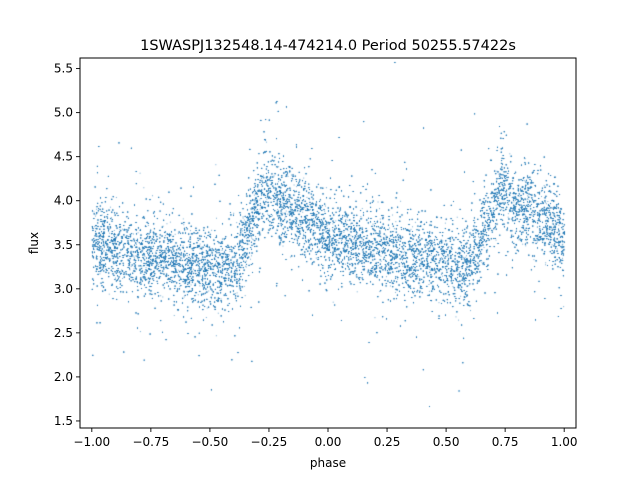  I want to click on x-tick-label: −0.75, so click(150, 442).